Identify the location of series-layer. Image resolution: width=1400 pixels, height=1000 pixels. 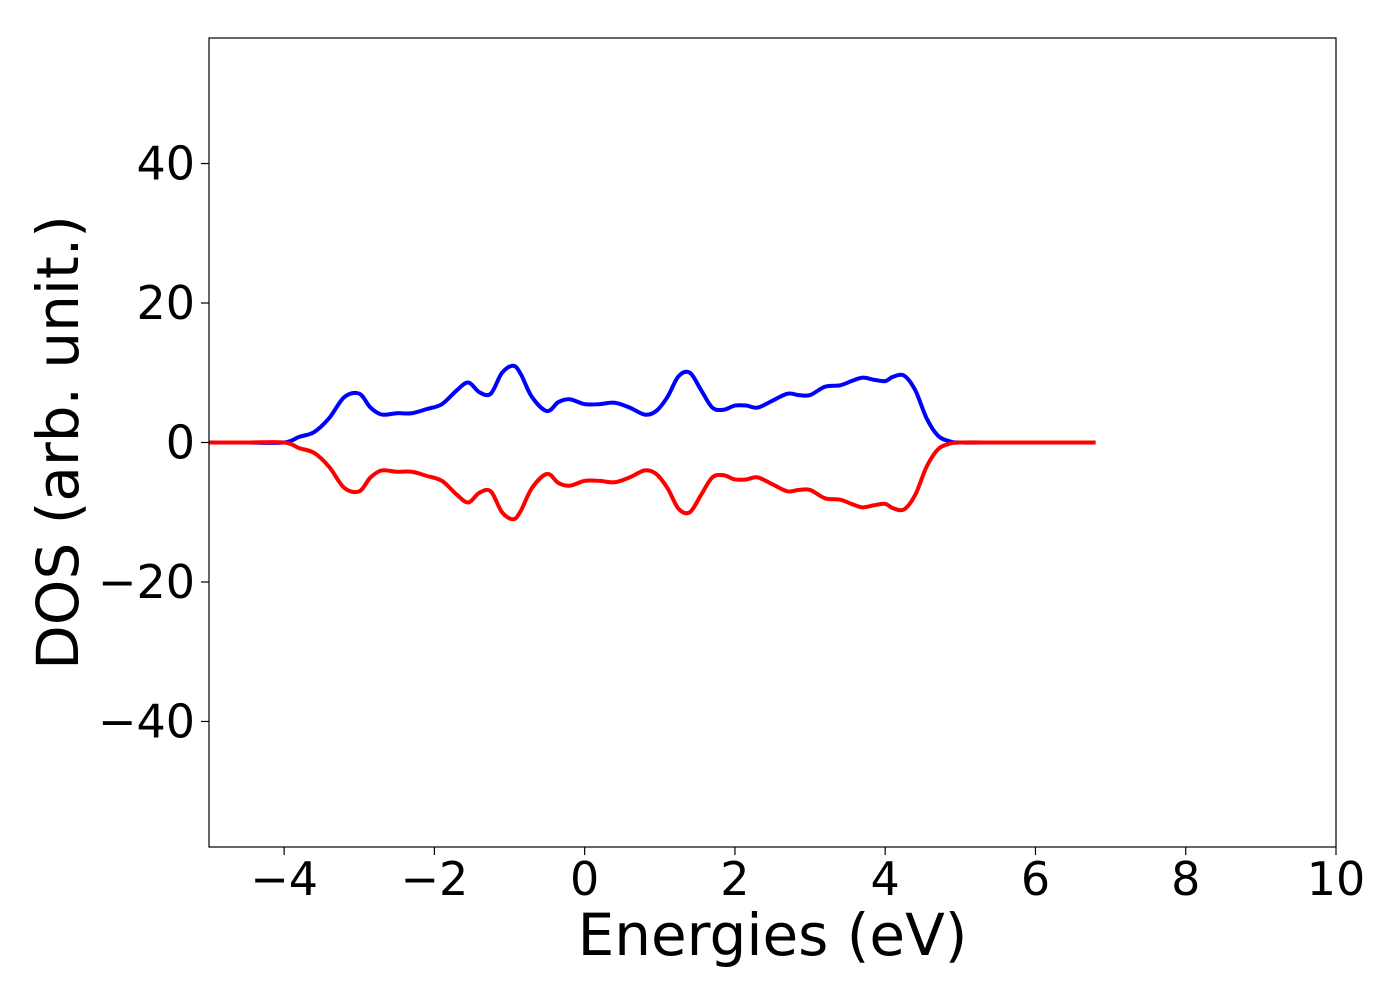
(652, 442).